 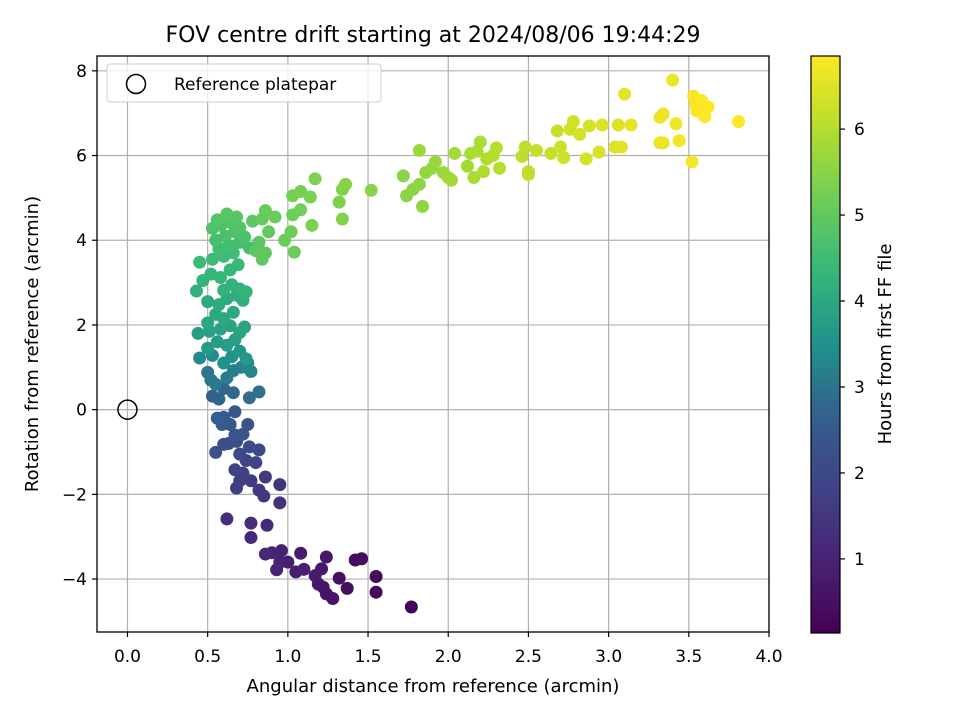 What do you see at coordinates (368, 657) in the screenshot?
I see `x-tick-label: 1.5` at bounding box center [368, 657].